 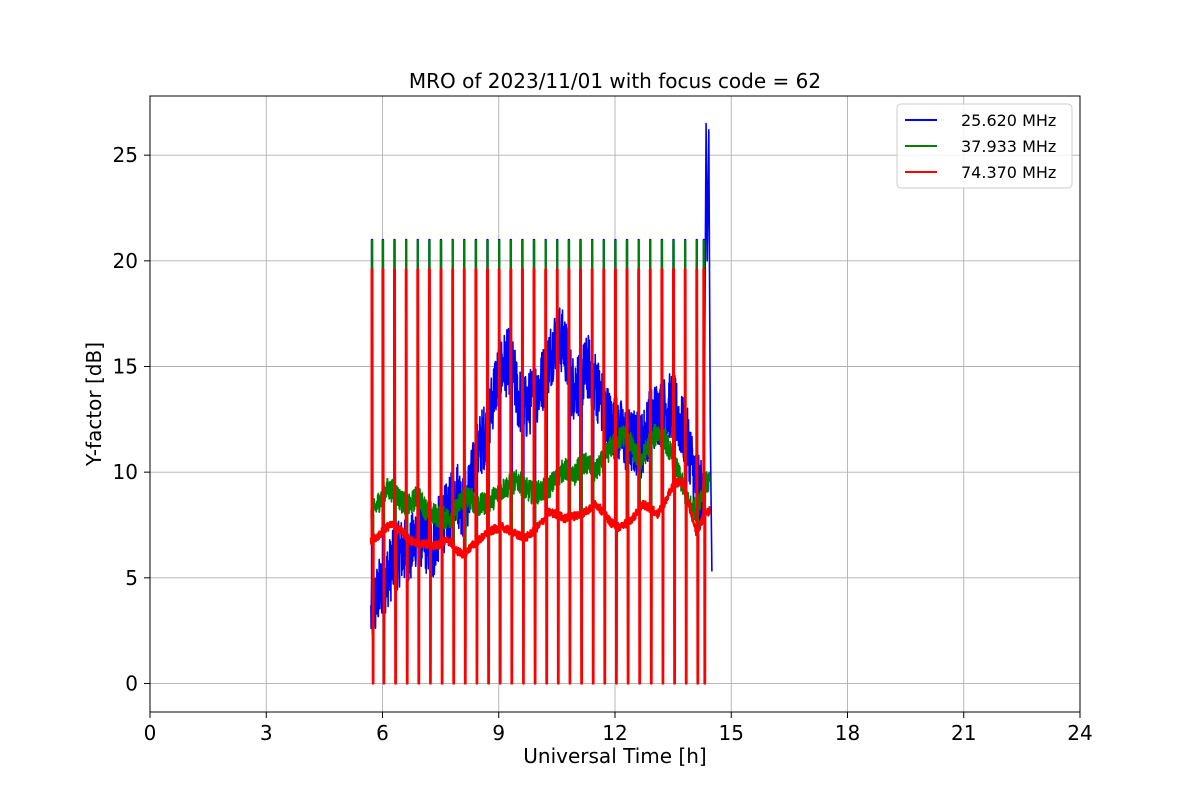 What do you see at coordinates (382, 733) in the screenshot?
I see `x-tick-label: 6` at bounding box center [382, 733].